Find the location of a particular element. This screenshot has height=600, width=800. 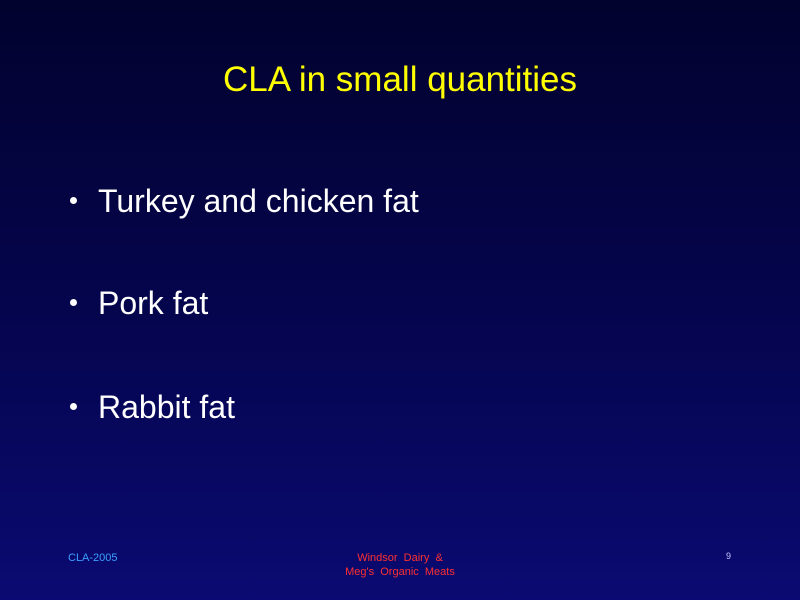

bullet-text: Pork fat is located at coordinates (153, 303).